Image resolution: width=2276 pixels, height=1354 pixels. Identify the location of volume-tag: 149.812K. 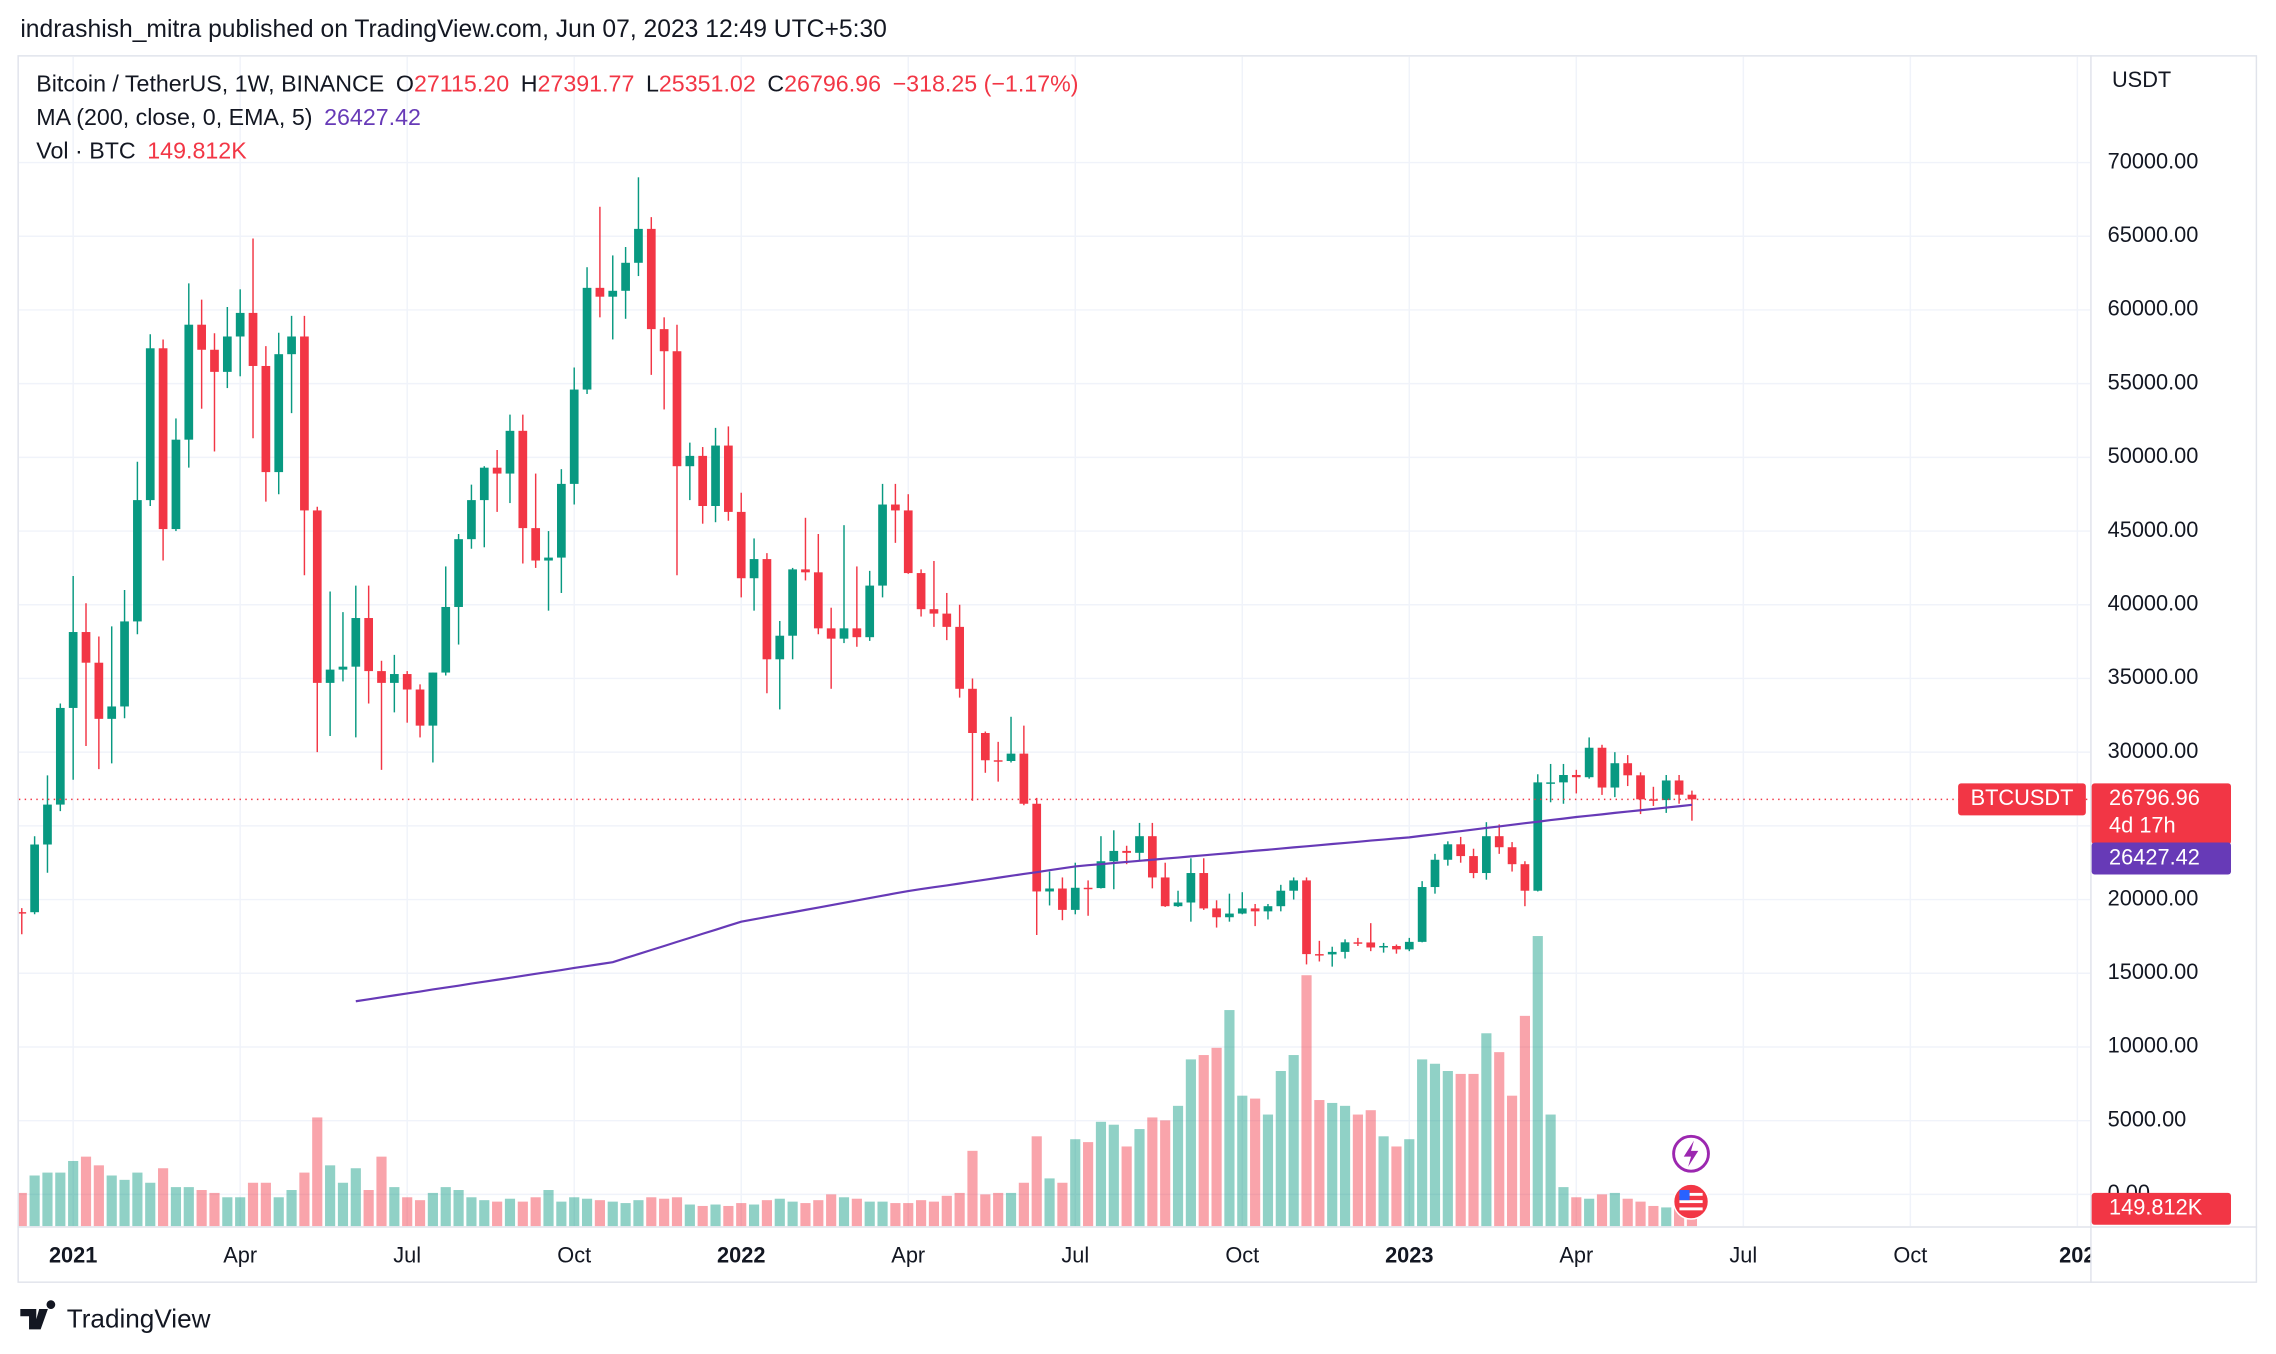
(2156, 1207).